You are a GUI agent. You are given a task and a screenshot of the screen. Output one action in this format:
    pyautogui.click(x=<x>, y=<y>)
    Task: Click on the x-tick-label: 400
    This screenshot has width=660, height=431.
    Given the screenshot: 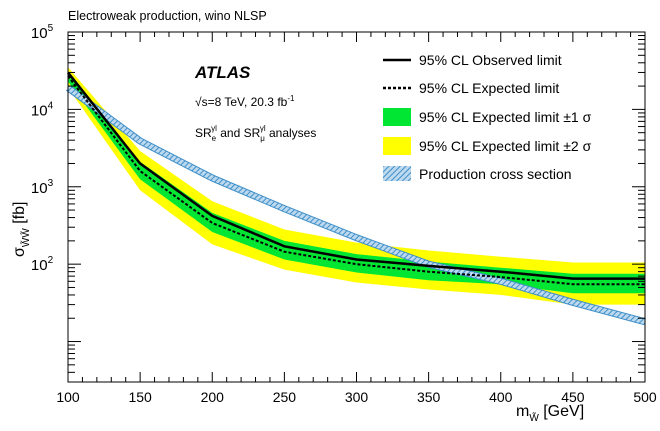 What is the action you would take?
    pyautogui.click(x=501, y=397)
    